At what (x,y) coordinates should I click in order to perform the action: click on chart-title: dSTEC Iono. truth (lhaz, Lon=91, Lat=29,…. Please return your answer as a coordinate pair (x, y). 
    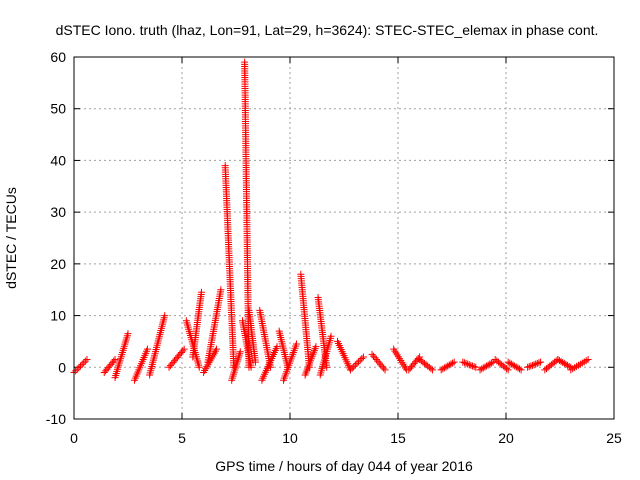
    Looking at the image, I should click on (327, 30).